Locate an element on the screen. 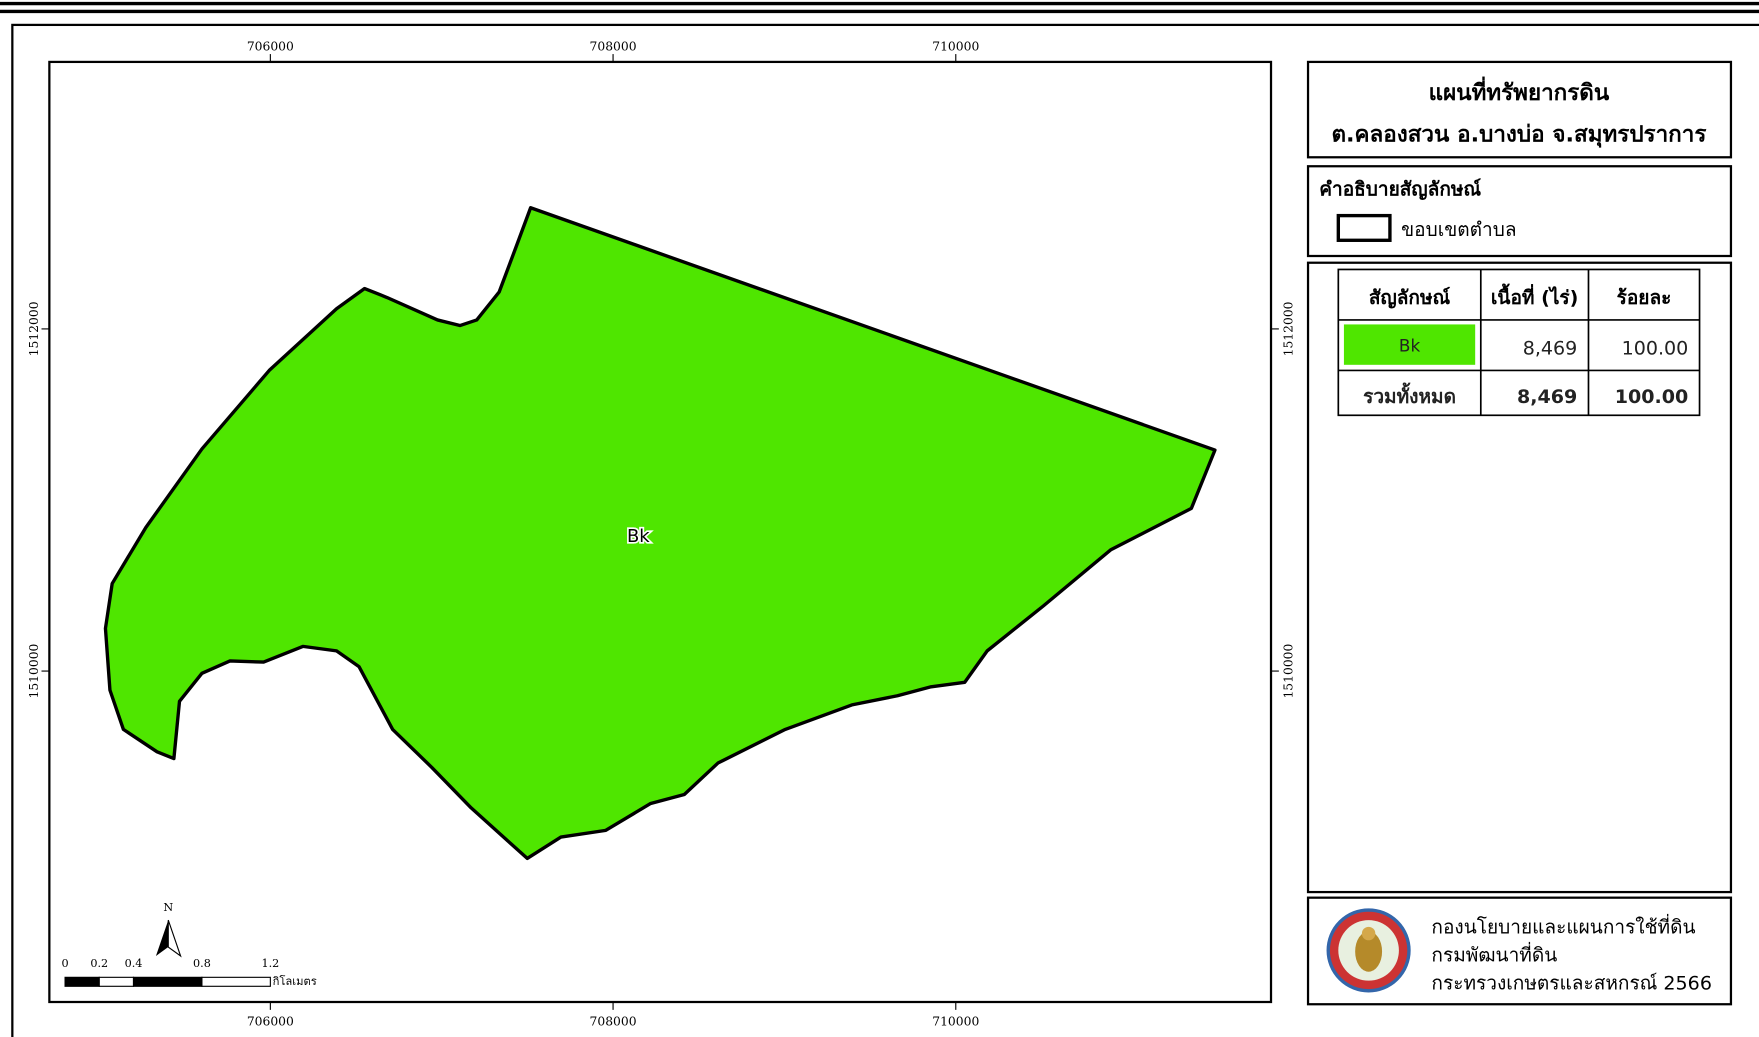 This screenshot has height=1037, width=1759. title-box is located at coordinates (1519, 109).